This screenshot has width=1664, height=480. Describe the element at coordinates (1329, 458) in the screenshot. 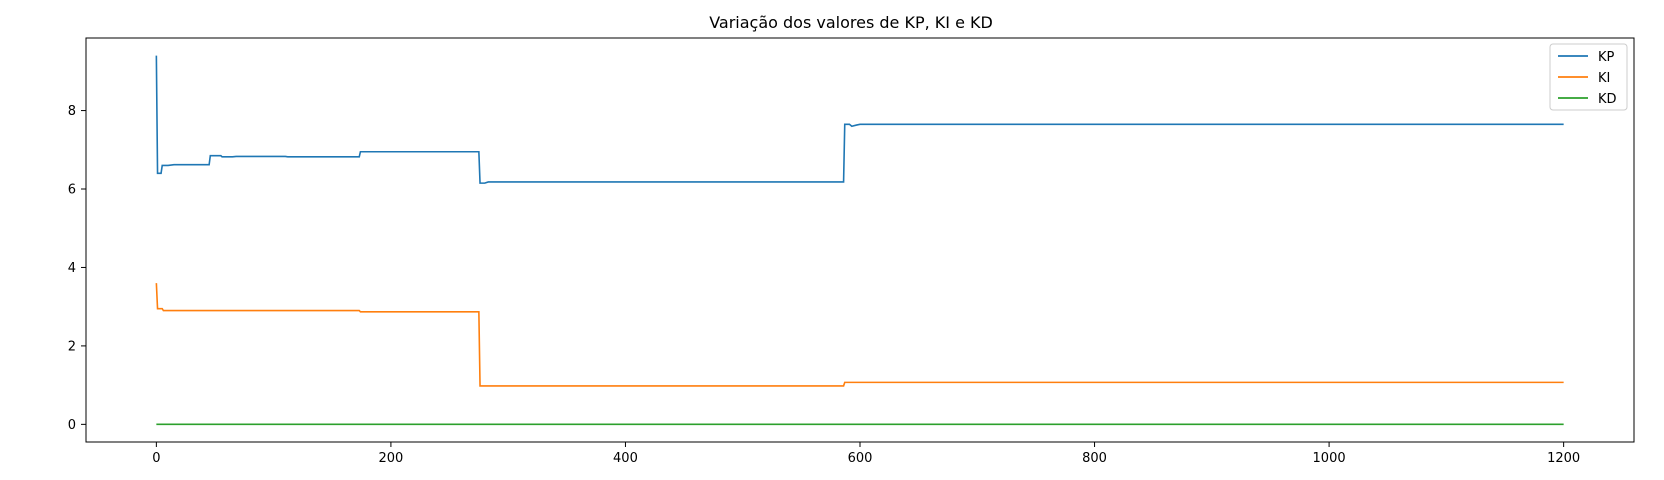

I see `x-tick-label: 1000` at that location.